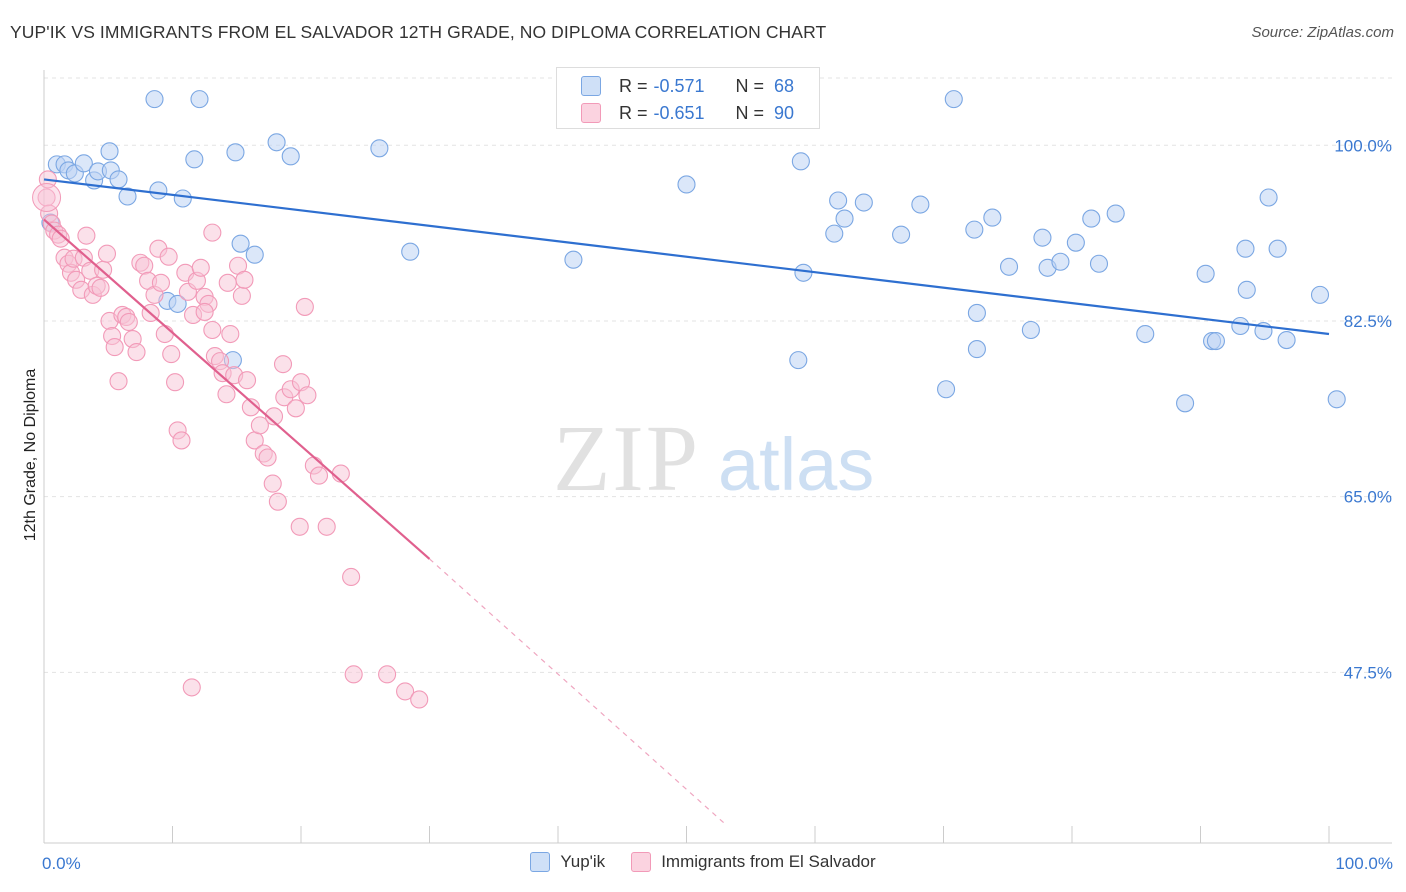  I want to click on legend-label-yupik: Yup'ik, so click(583, 861).